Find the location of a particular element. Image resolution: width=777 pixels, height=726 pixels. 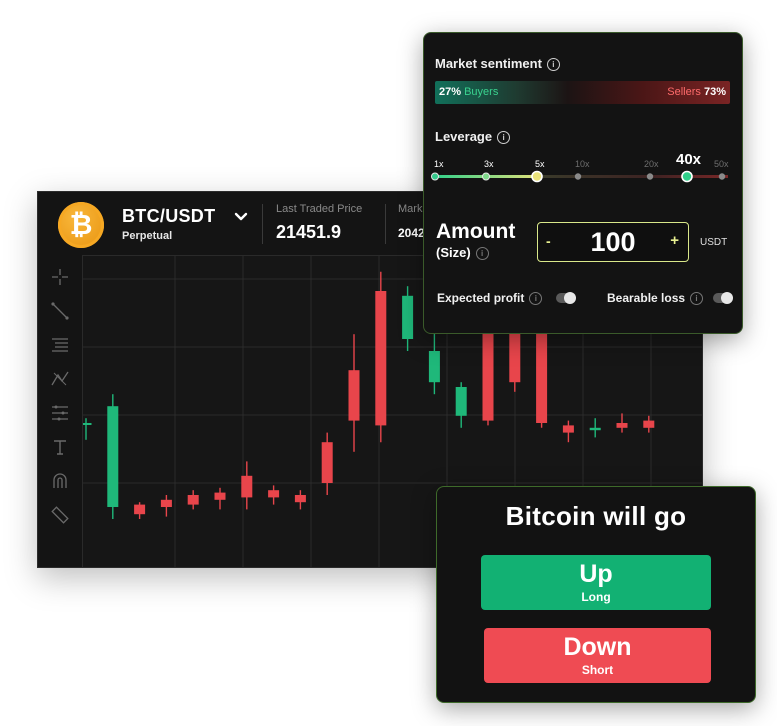

text-tool-icon is located at coordinates (60, 447).